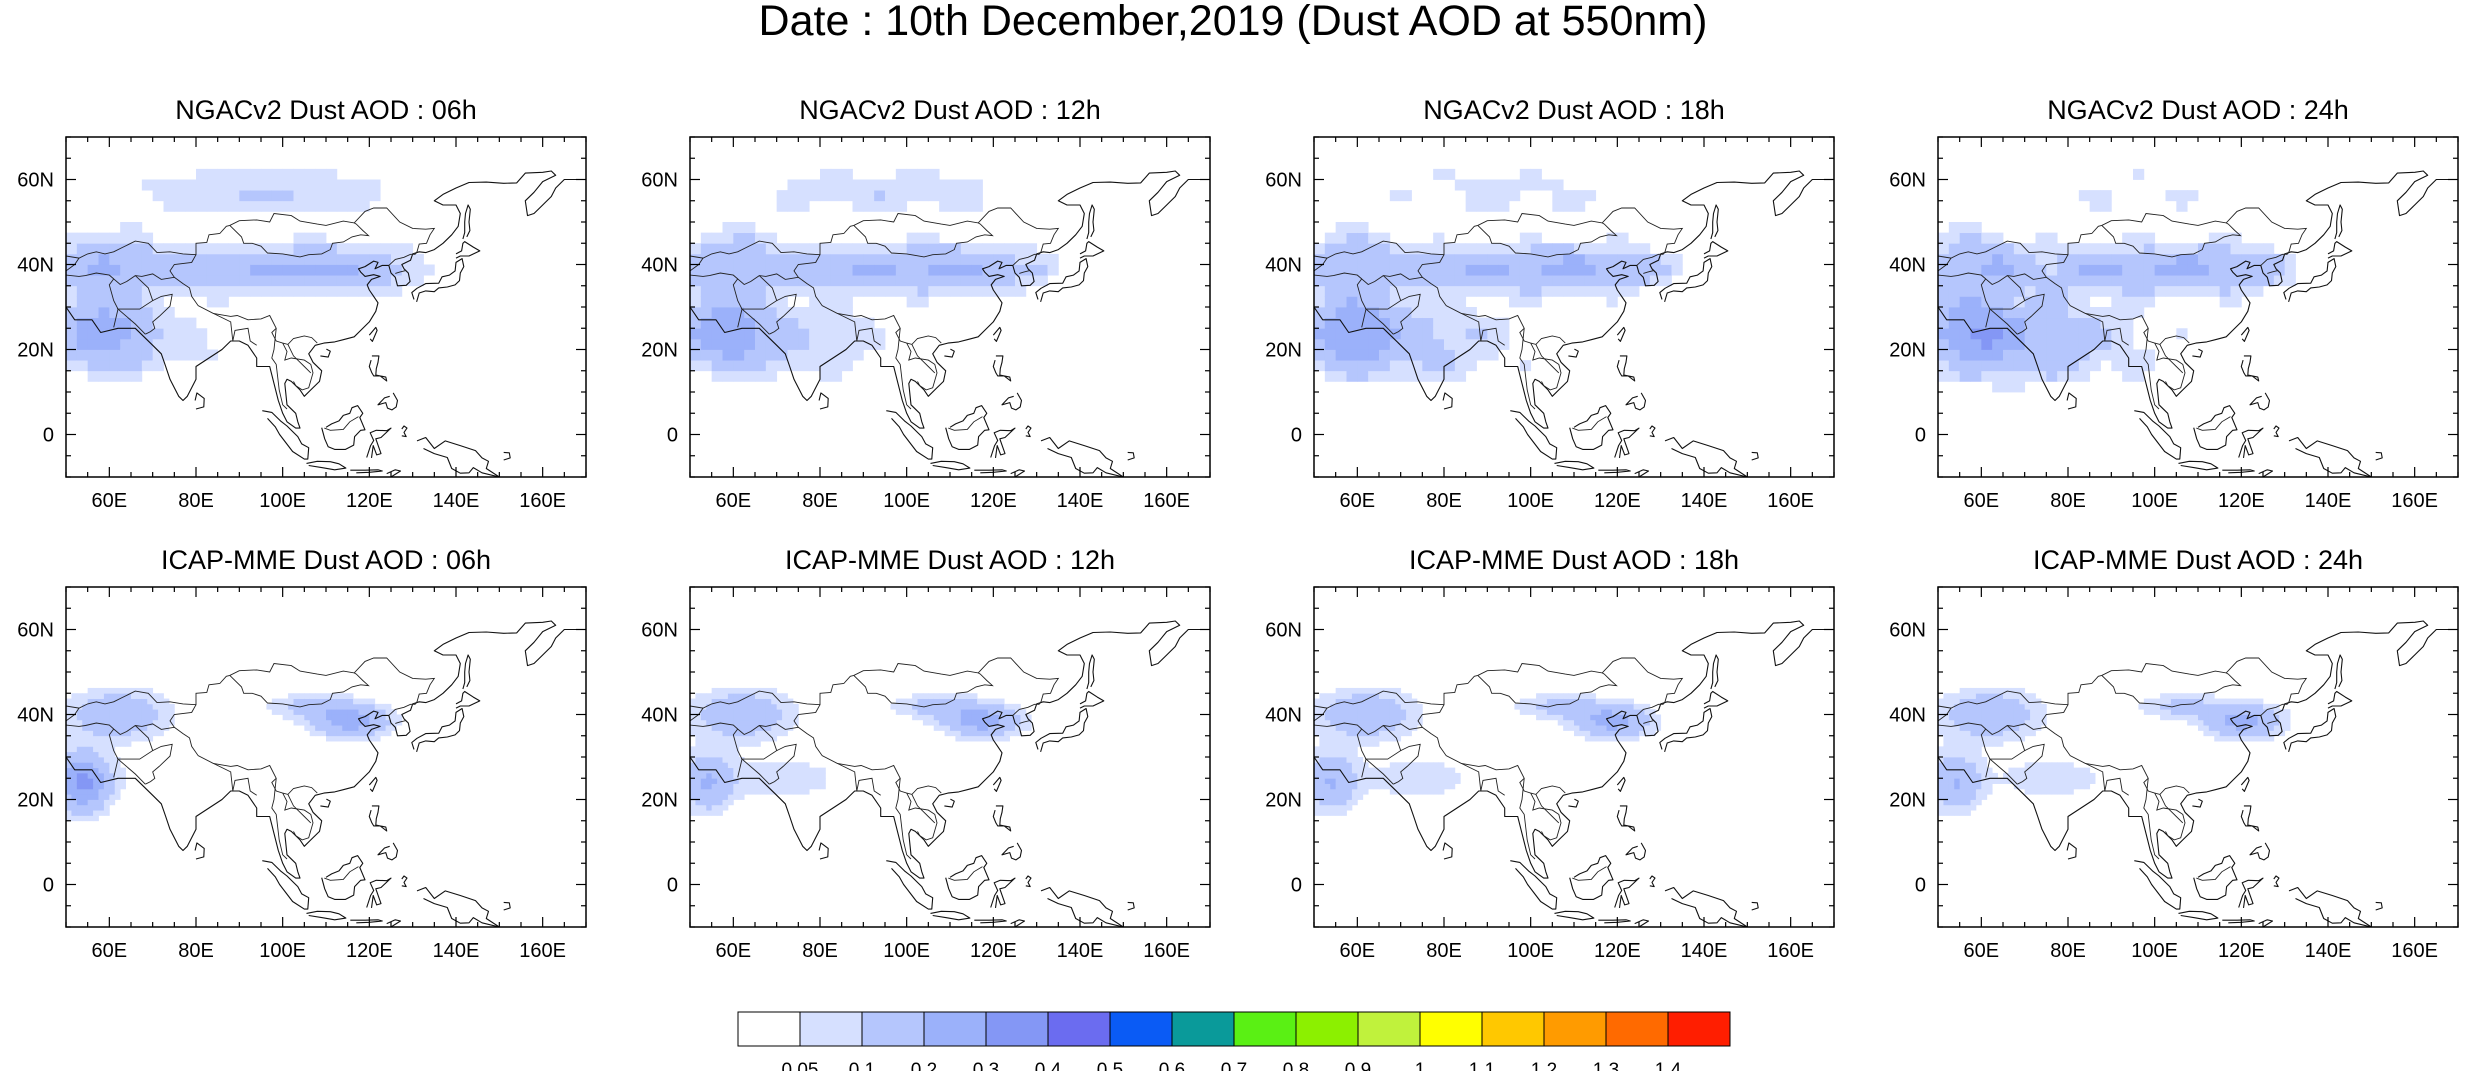 Image resolution: width=2466 pixels, height=1071 pixels. What do you see at coordinates (48, 886) in the screenshot?
I see `y-tick-label: 0` at bounding box center [48, 886].